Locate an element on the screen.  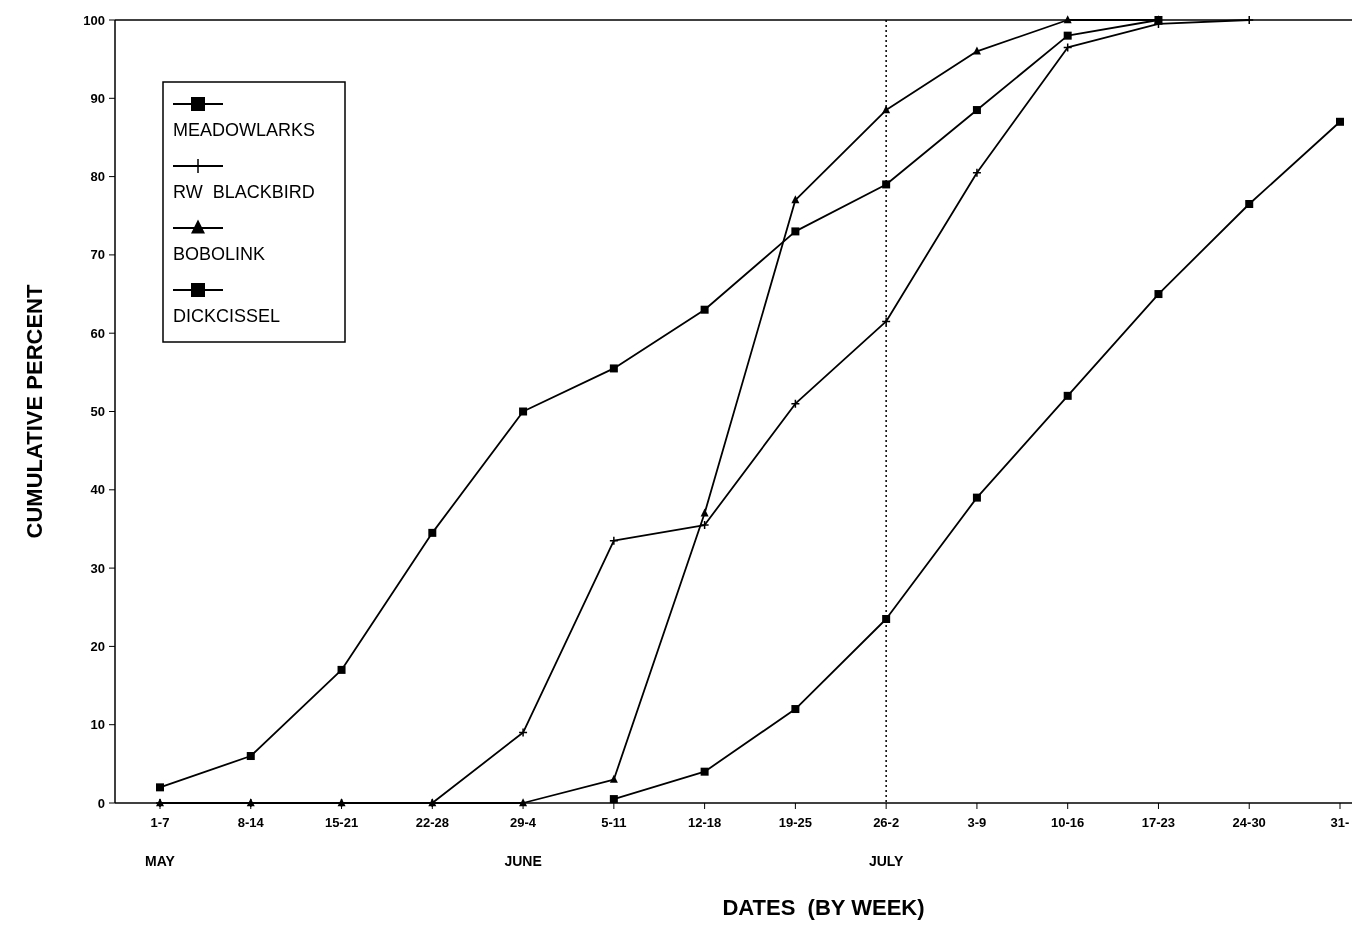
legend-label: DICKCISSEL is located at coordinates (227, 316).